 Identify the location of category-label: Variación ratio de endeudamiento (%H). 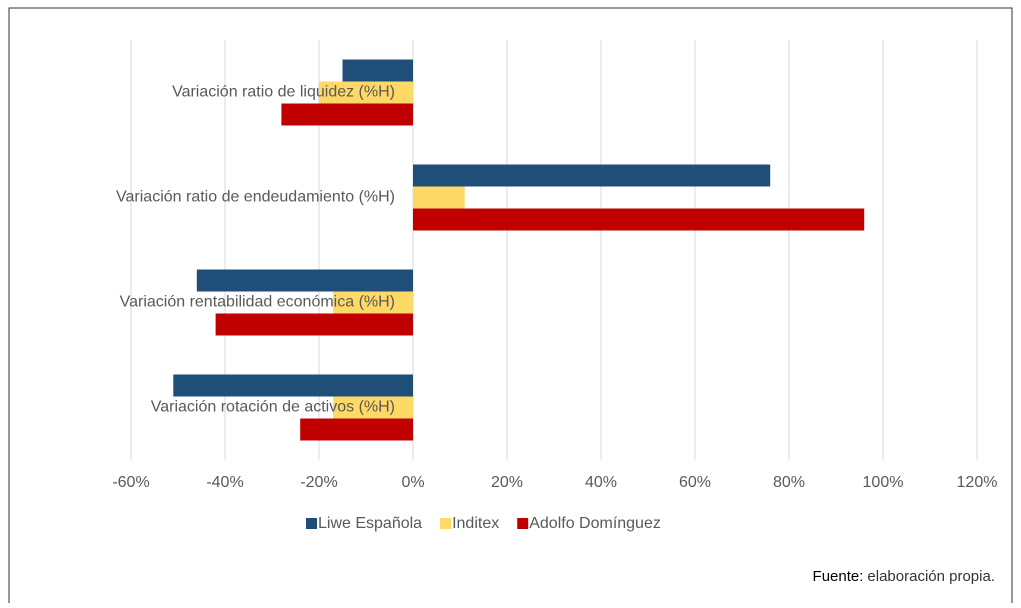
(255, 197).